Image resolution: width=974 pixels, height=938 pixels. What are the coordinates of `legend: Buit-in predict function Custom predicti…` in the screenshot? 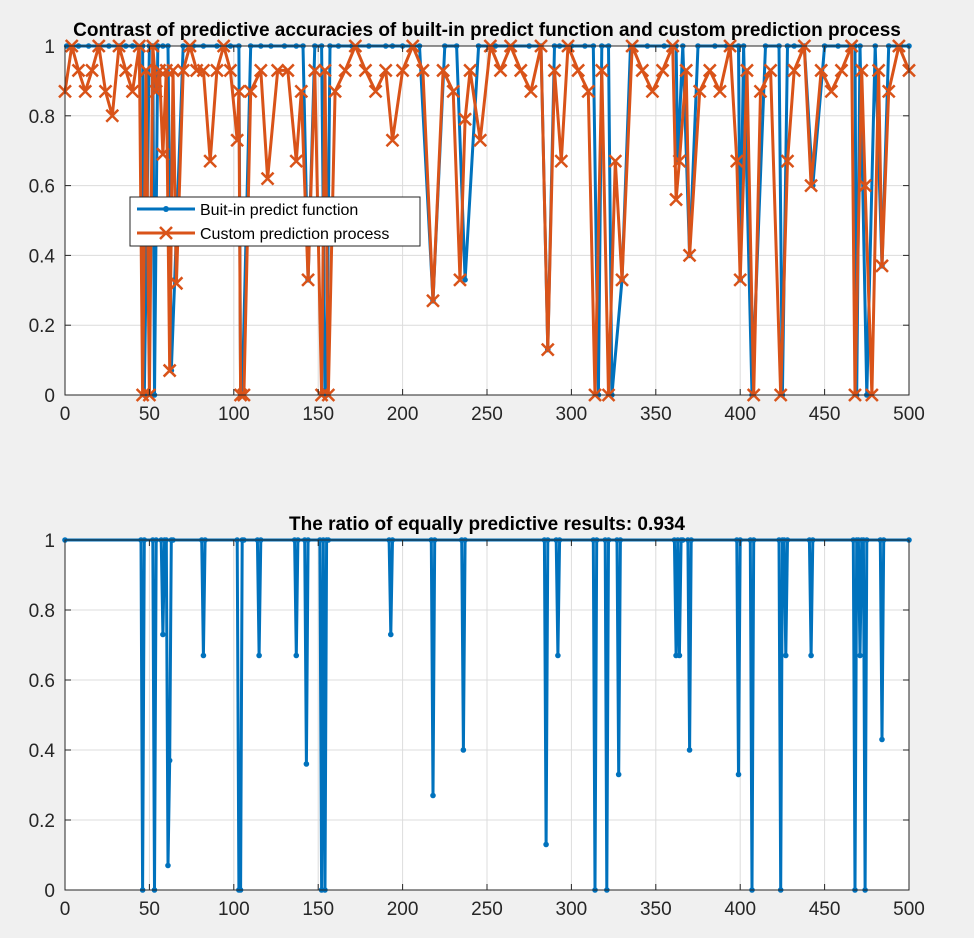 It's located at (275, 221).